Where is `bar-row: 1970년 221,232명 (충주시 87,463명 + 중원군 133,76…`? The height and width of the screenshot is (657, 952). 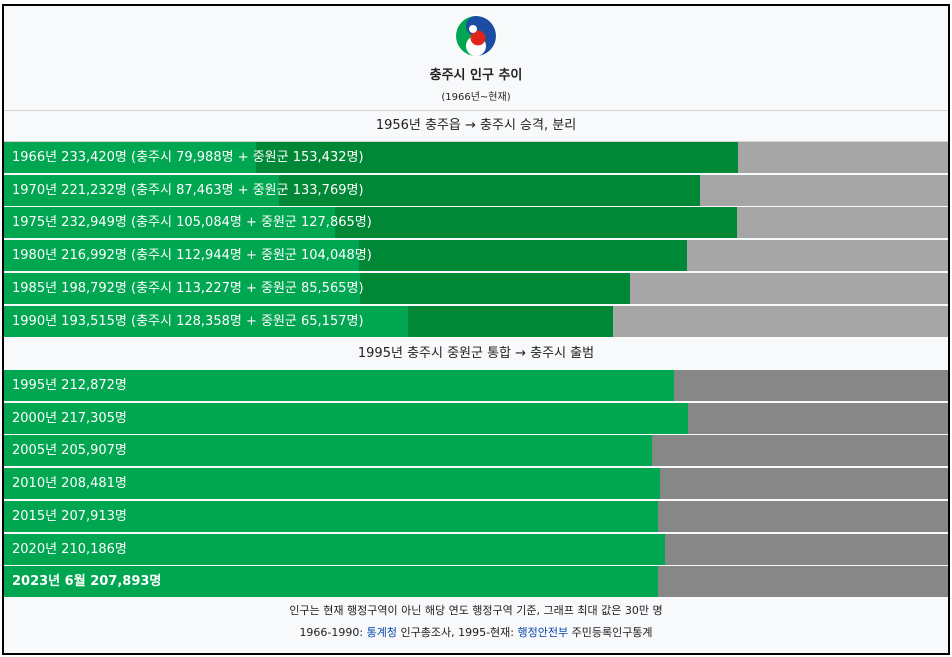
bar-row: 1970년 221,232명 (충주시 87,463명 + 중원군 133,76… is located at coordinates (476, 190).